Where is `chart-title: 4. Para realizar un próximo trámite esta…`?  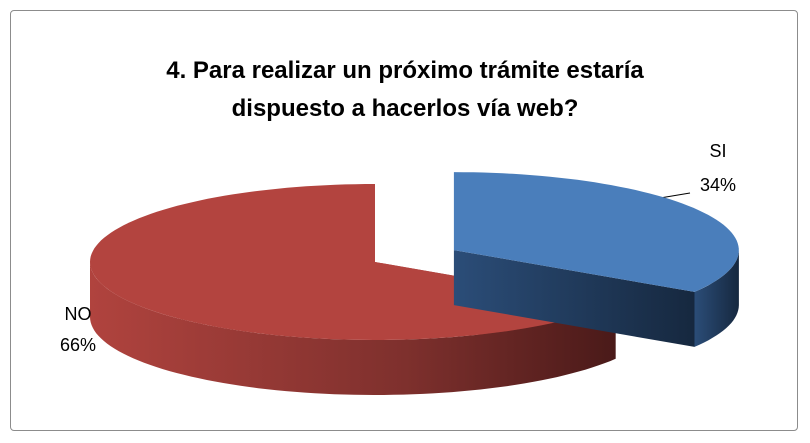
chart-title: 4. Para realizar un próximo trámite esta… is located at coordinates (405, 89).